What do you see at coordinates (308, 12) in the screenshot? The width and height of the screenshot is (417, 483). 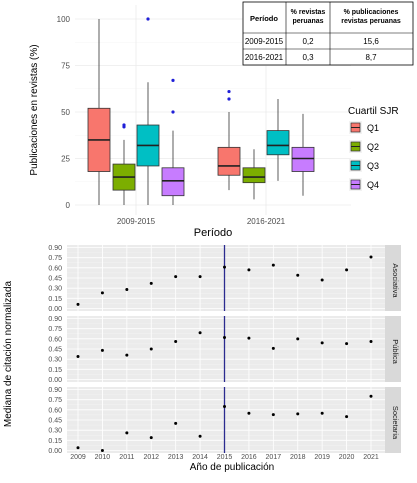 I see `table-header-line: % revistas` at bounding box center [308, 12].